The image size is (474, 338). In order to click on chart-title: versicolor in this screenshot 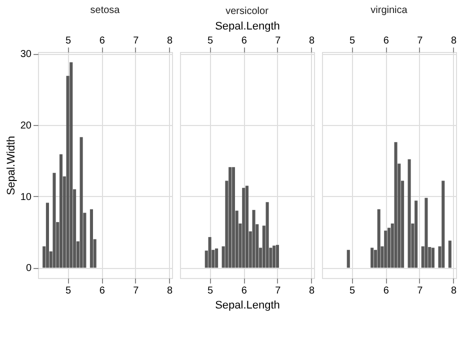, I will do `click(248, 11)`.